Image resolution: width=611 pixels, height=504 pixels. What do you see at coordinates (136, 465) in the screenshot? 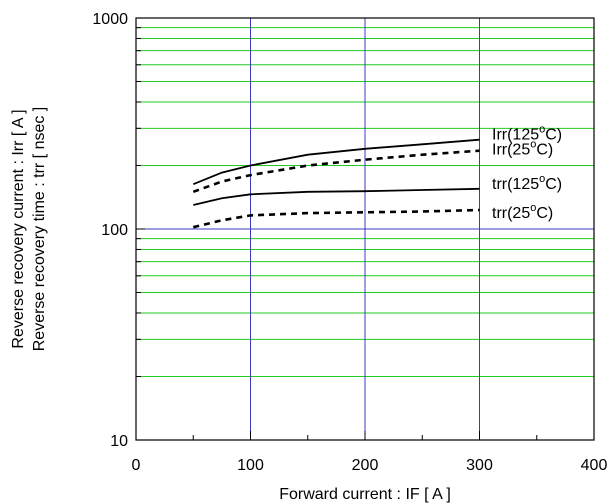
I see `x-tick-label: 0` at bounding box center [136, 465].